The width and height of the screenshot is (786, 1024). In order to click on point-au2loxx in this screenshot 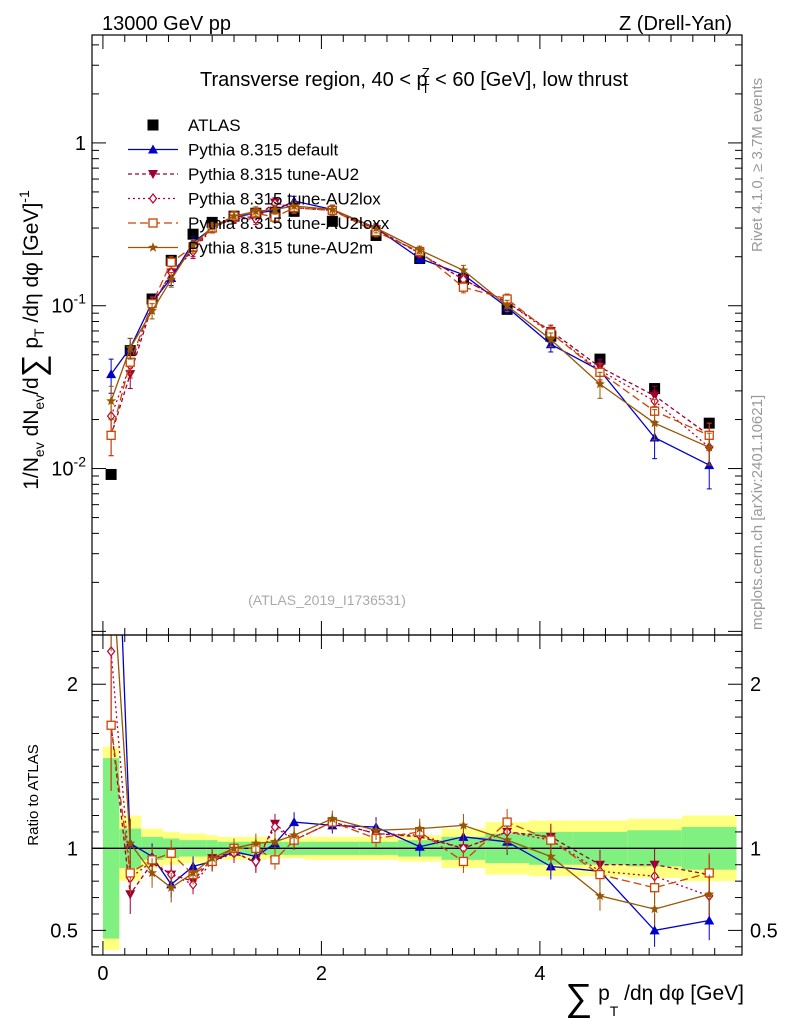, I will do `click(463, 287)`.